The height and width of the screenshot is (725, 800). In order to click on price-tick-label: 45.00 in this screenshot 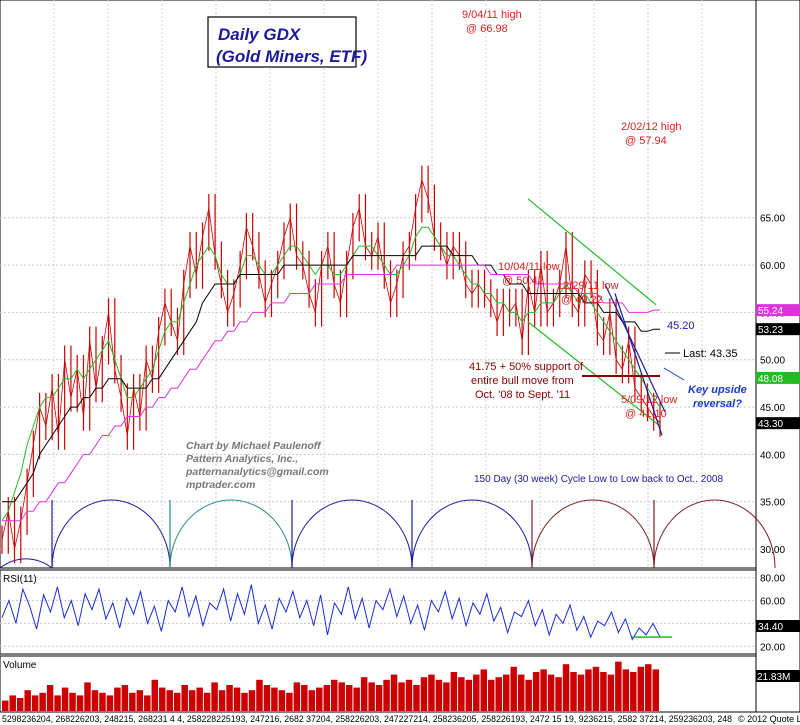, I will do `click(772, 408)`.